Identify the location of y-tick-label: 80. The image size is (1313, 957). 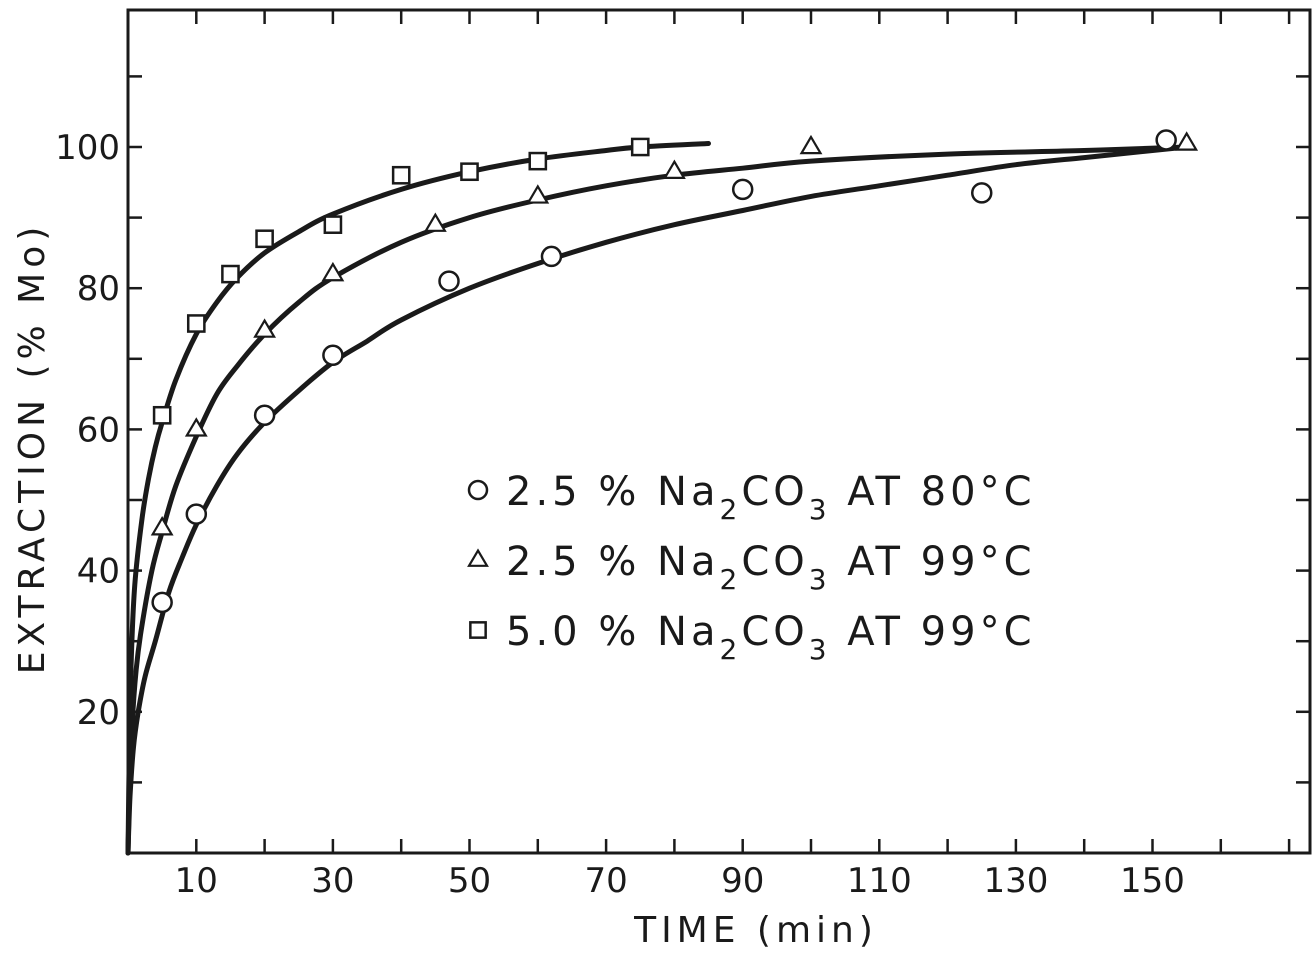
(98, 289).